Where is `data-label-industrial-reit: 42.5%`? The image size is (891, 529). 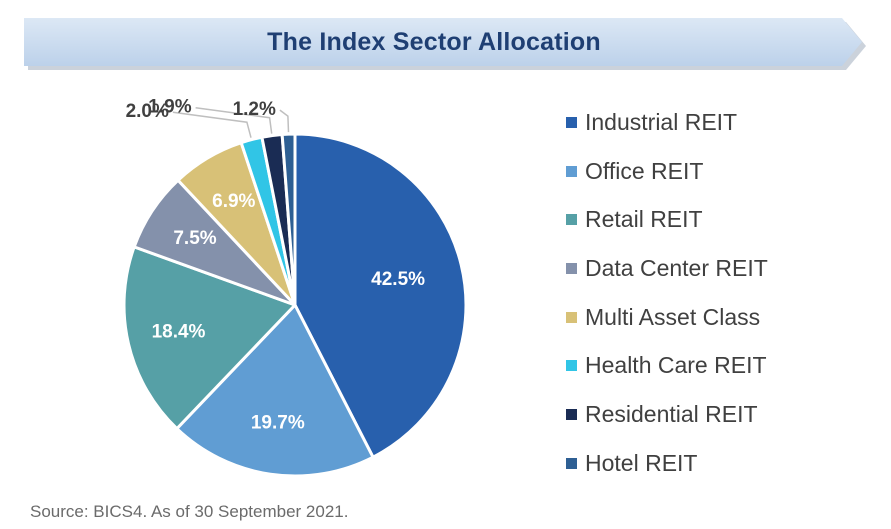
data-label-industrial-reit: 42.5% is located at coordinates (398, 279).